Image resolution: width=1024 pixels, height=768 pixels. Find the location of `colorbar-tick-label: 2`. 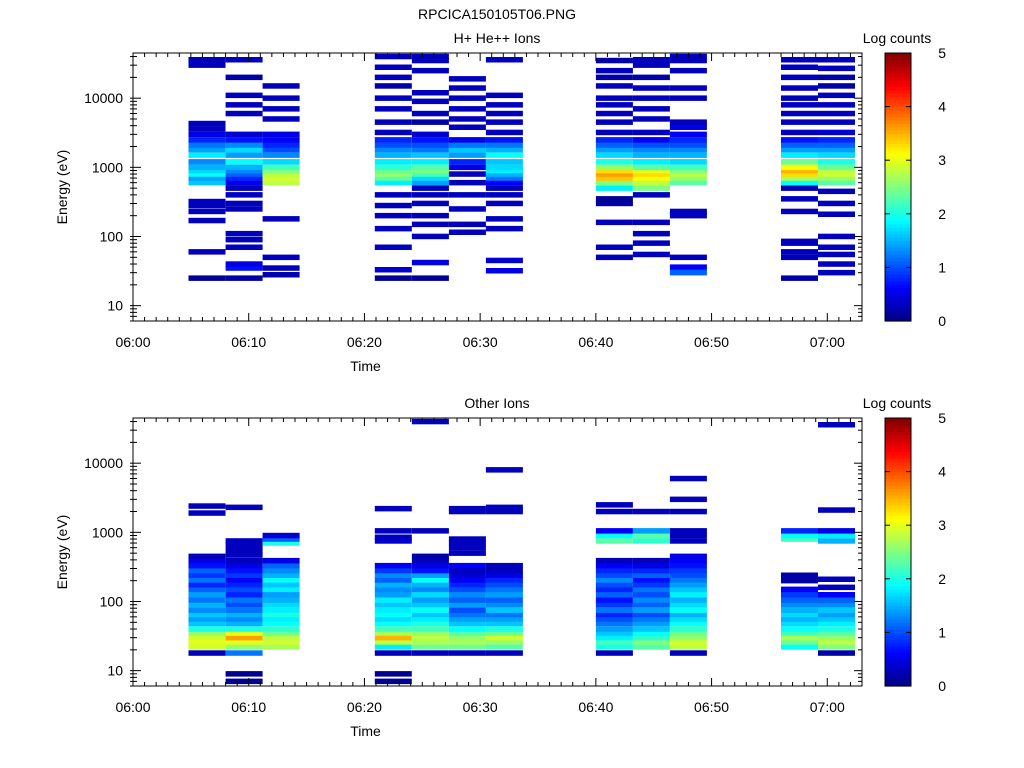

colorbar-tick-label: 2 is located at coordinates (942, 579).